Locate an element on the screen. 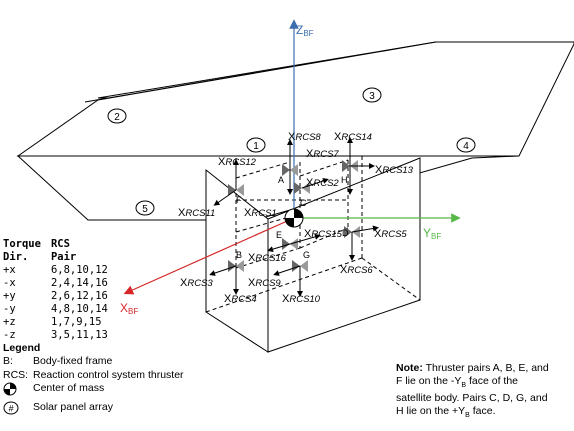  legend-text: Body-fixed frame is located at coordinates (73, 361).